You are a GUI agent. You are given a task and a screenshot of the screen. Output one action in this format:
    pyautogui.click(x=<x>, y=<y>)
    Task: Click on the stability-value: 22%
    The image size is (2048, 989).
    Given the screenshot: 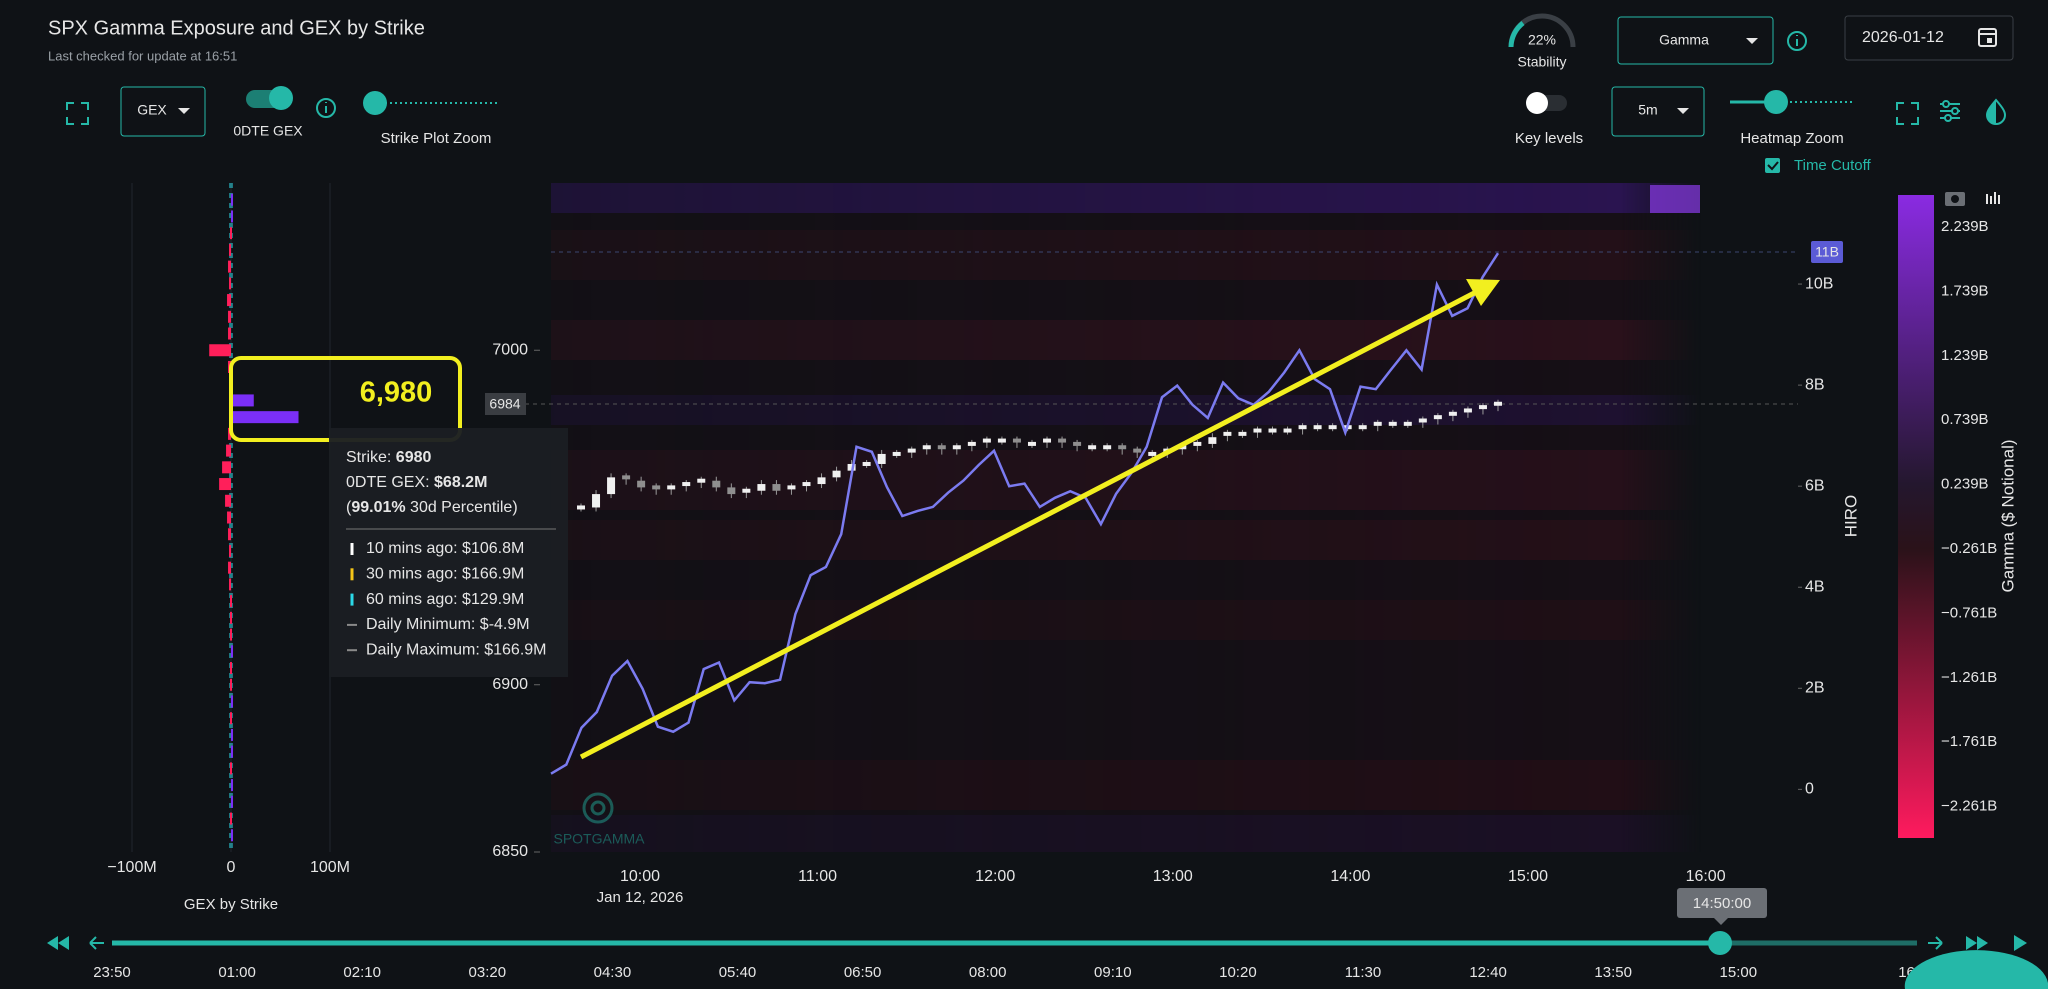 What is the action you would take?
    pyautogui.click(x=1542, y=40)
    